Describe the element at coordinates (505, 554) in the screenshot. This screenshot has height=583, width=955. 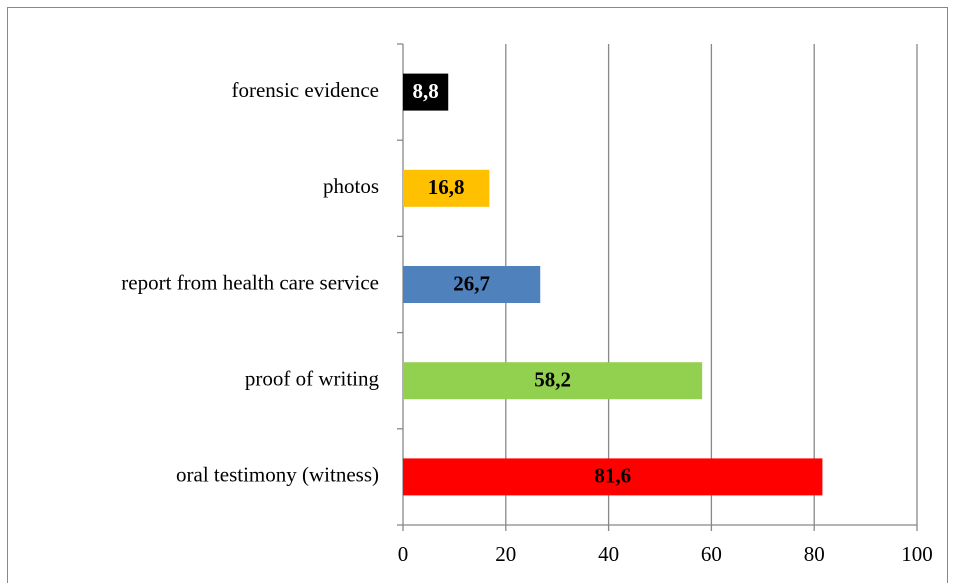
I see `x-tick-label: 20` at that location.